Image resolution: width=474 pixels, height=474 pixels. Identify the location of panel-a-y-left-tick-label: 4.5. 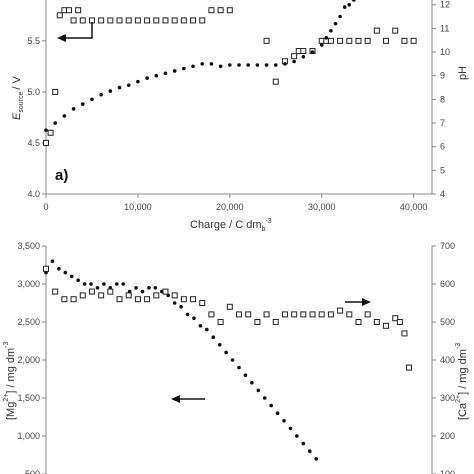
(33, 143).